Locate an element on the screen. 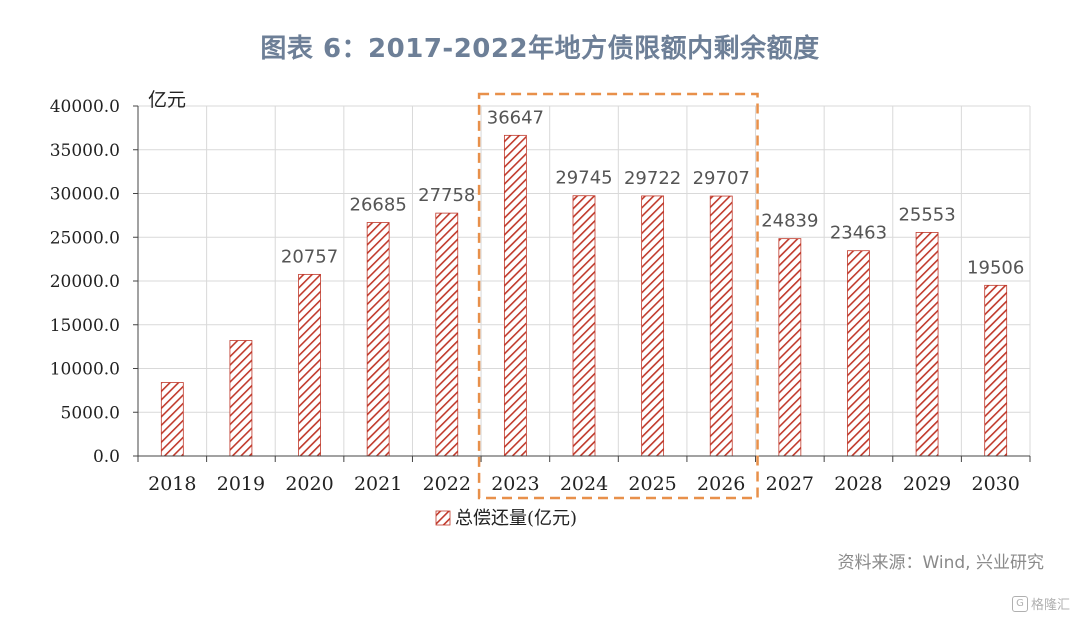  y-tick-label: 40000.0 is located at coordinates (85, 107).